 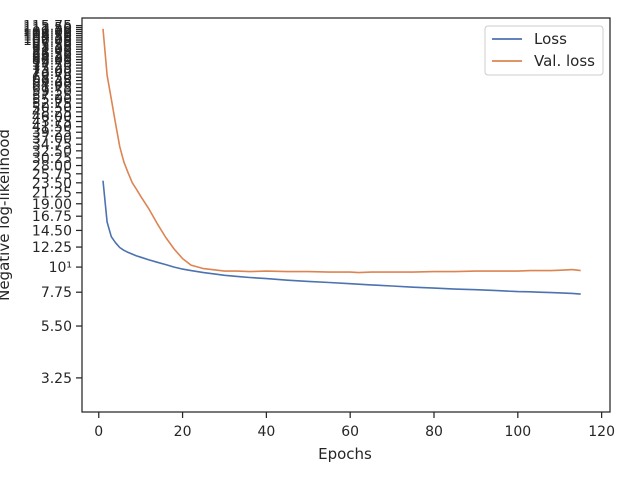 What do you see at coordinates (52, 152) in the screenshot?
I see `y-tick-label: 32.50` at bounding box center [52, 152].